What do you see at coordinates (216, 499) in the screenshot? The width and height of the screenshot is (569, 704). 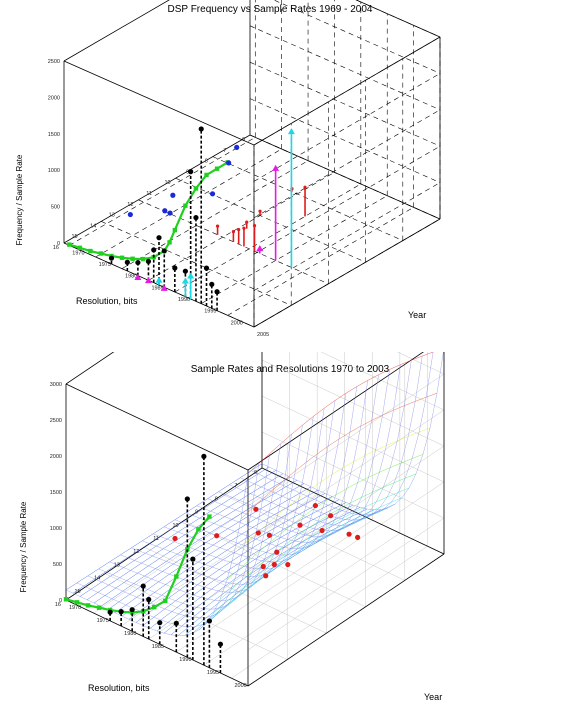 I see `y-tick-label: 8` at bounding box center [216, 499].